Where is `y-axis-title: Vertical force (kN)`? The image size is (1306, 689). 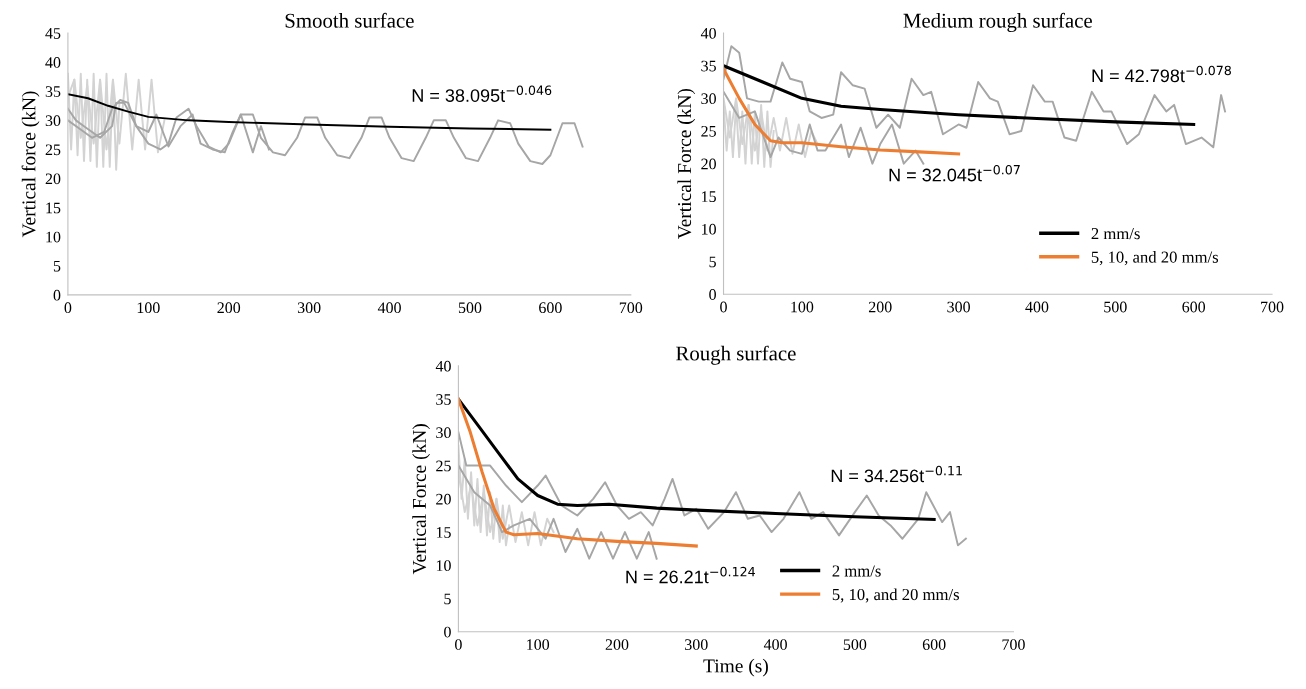 y-axis-title: Vertical force (kN) is located at coordinates (30, 164).